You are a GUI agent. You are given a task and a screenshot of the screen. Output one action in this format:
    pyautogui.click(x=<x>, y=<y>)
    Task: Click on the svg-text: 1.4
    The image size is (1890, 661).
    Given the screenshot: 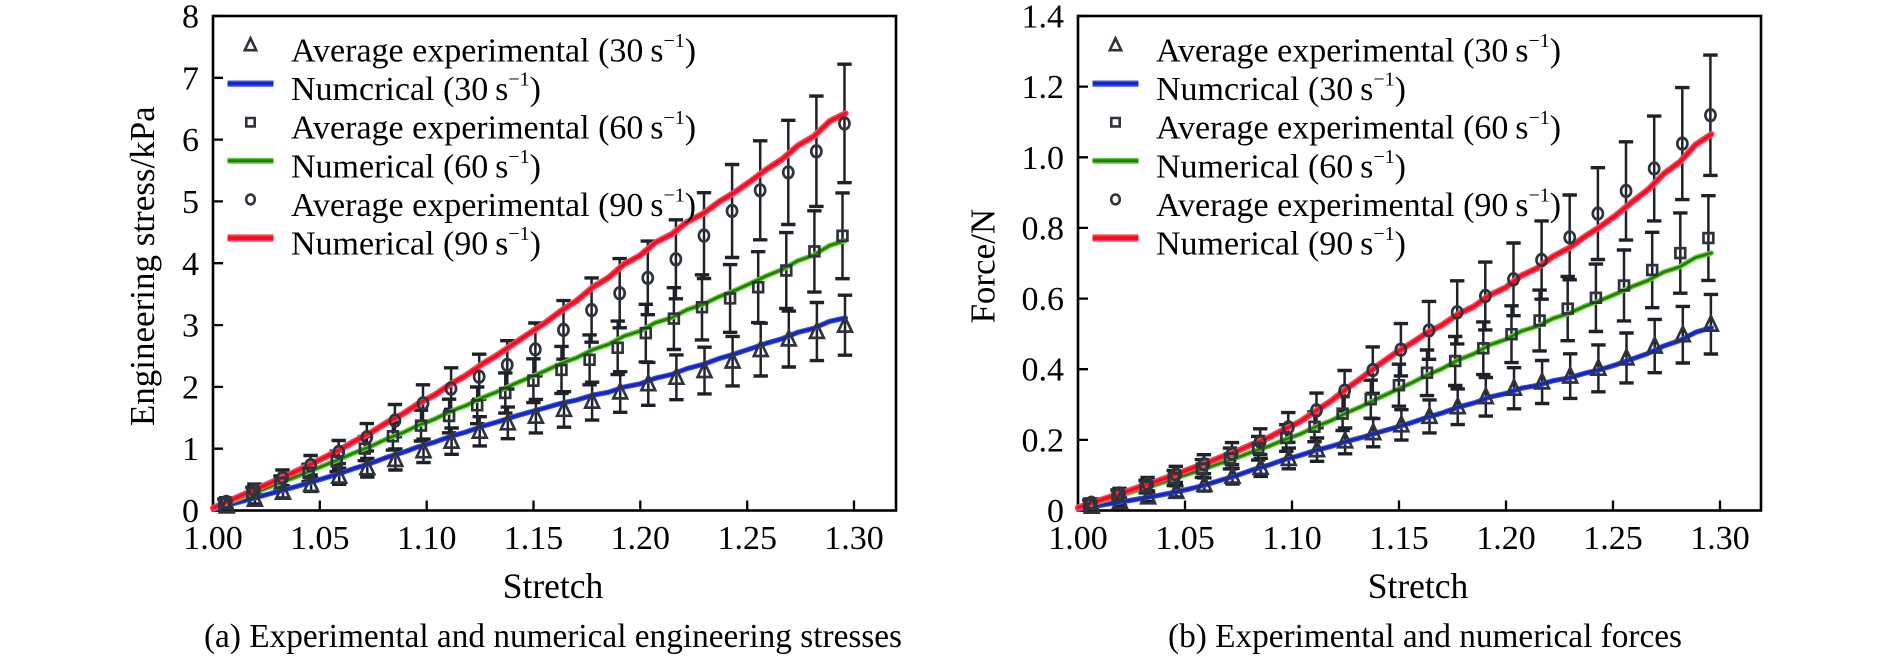 What is the action you would take?
    pyautogui.click(x=1043, y=18)
    